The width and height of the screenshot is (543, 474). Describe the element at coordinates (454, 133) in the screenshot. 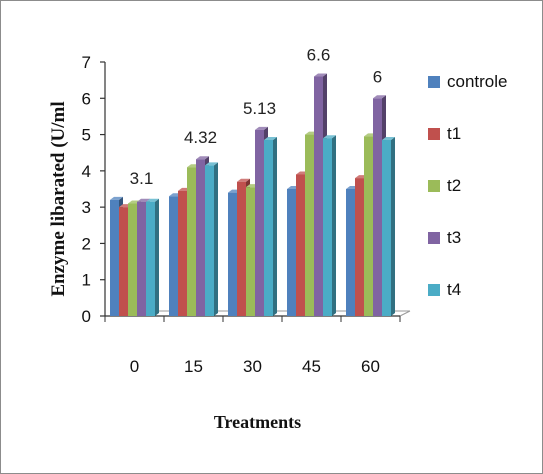

I see `legend-label: t1` at that location.